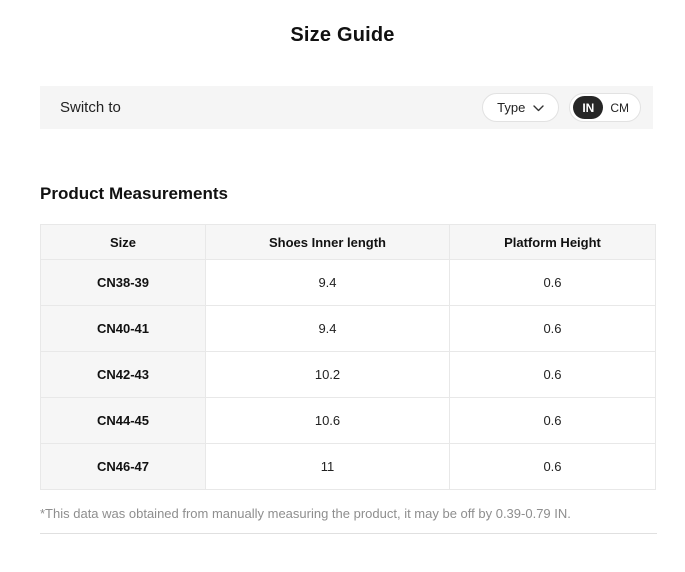 The image size is (685, 572). Describe the element at coordinates (123, 282) in the screenshot. I see `size-cell: CN38-39` at that location.